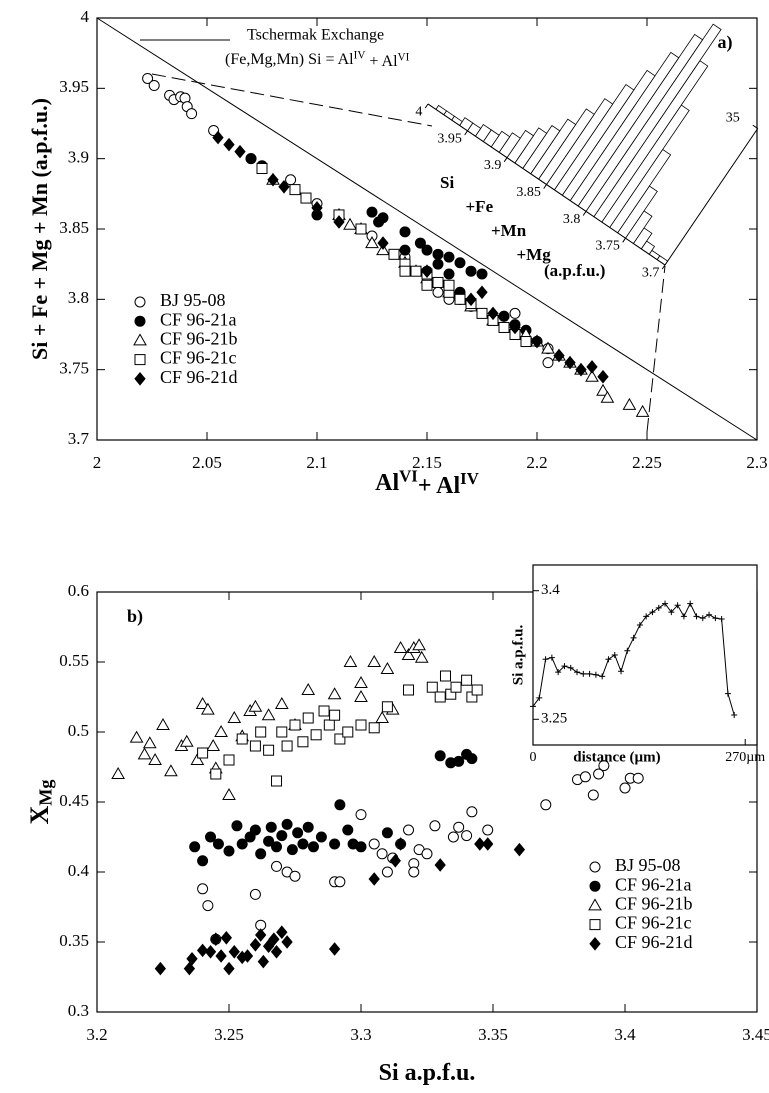 The image size is (769, 1093). What do you see at coordinates (645, 655) in the screenshot?
I see `inset-frame` at bounding box center [645, 655].